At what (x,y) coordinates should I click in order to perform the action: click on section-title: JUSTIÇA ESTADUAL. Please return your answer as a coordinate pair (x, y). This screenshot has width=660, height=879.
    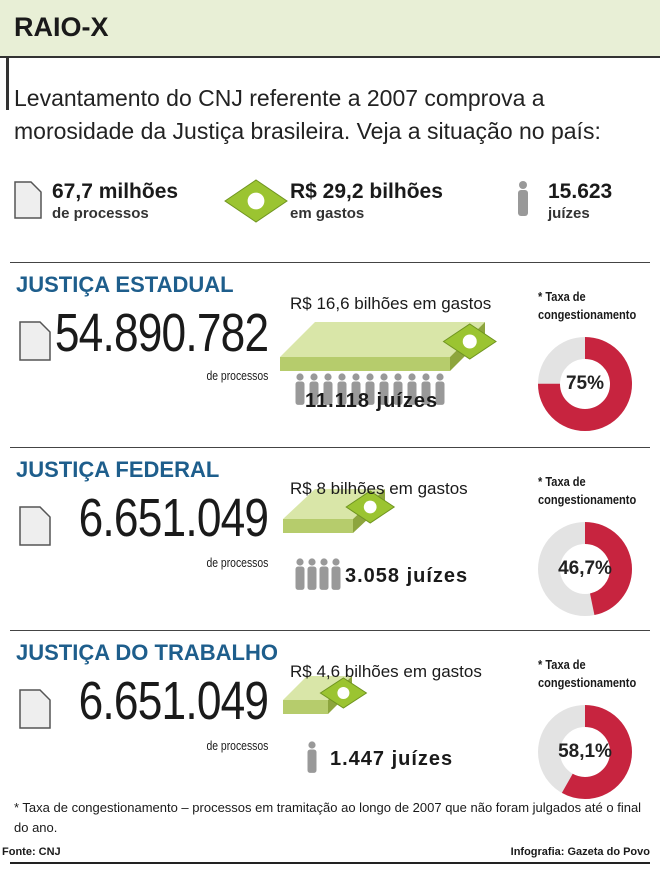
    Looking at the image, I should click on (125, 284).